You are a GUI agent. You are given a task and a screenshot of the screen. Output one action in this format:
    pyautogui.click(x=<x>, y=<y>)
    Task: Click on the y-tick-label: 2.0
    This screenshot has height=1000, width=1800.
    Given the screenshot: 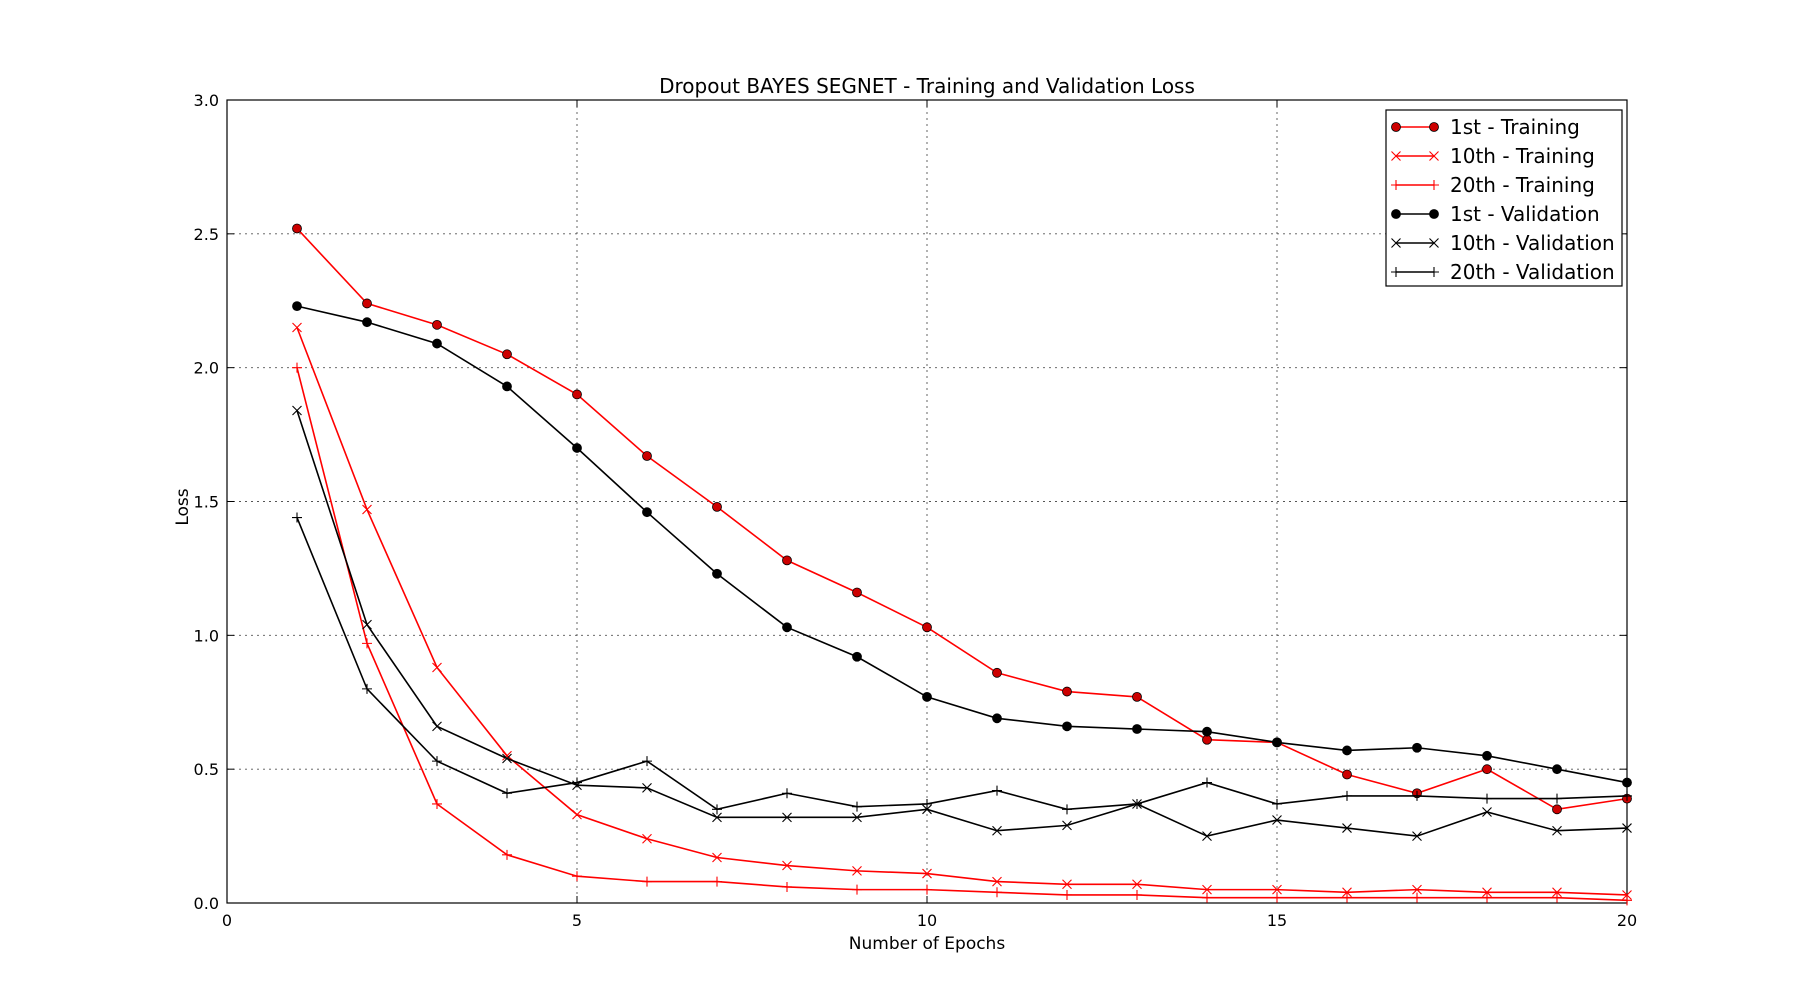 What is the action you would take?
    pyautogui.click(x=206, y=368)
    